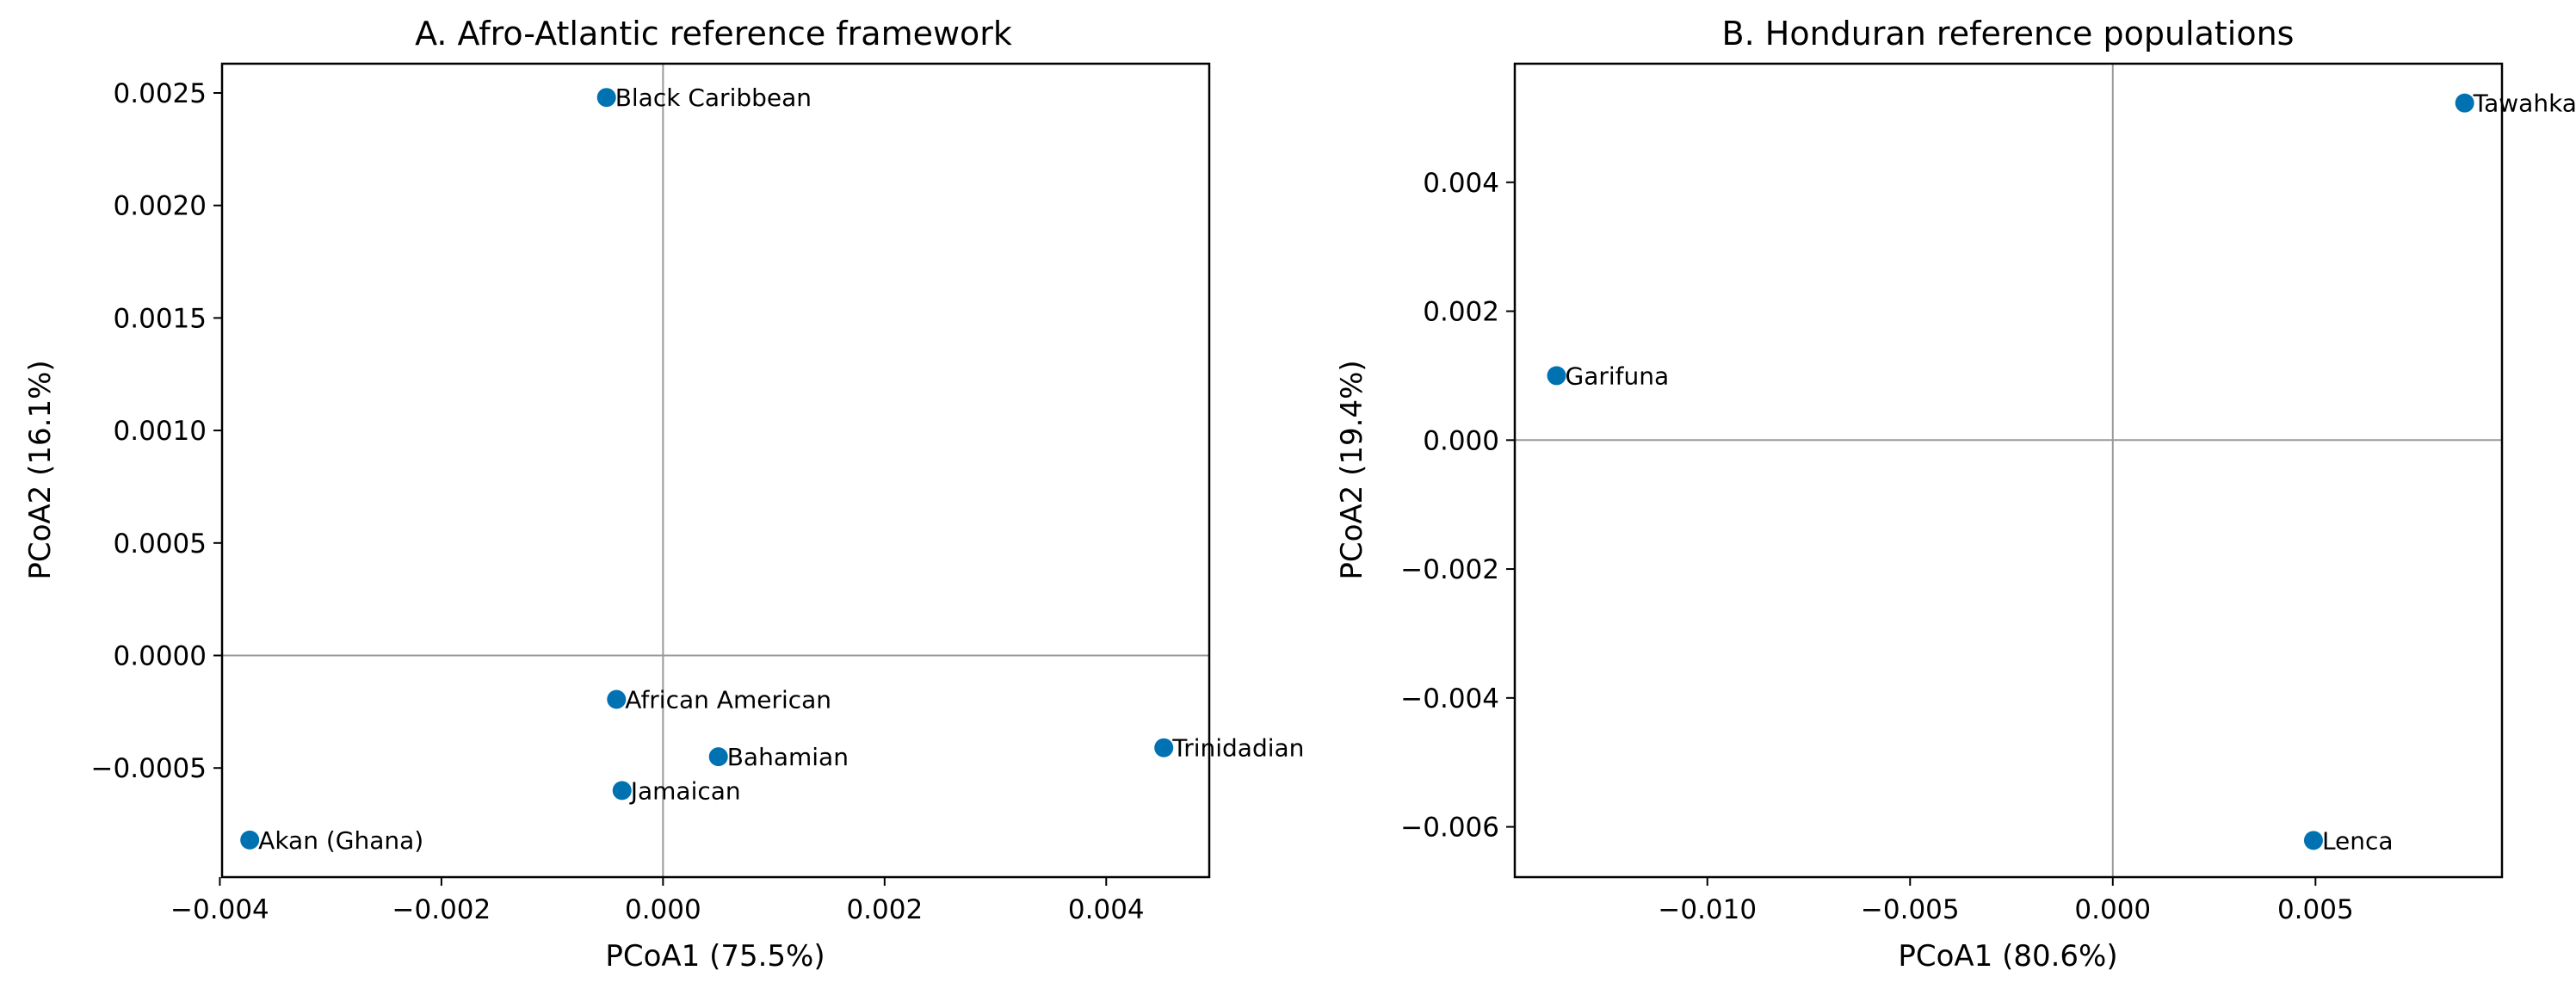  What do you see at coordinates (1449, 828) in the screenshot?
I see `y-tick-label: −0.006` at bounding box center [1449, 828].